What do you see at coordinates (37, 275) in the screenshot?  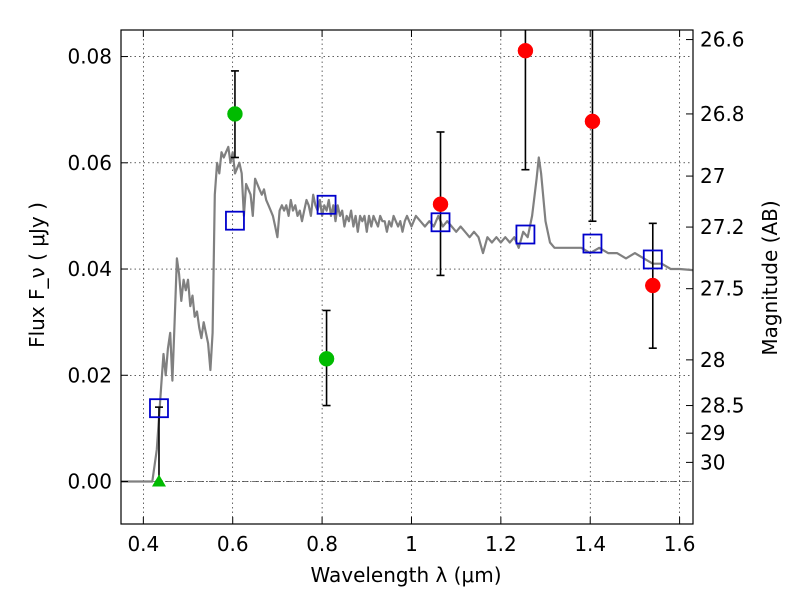 I see `y-axis-label: Flux F_ν ( μJy )` at bounding box center [37, 275].